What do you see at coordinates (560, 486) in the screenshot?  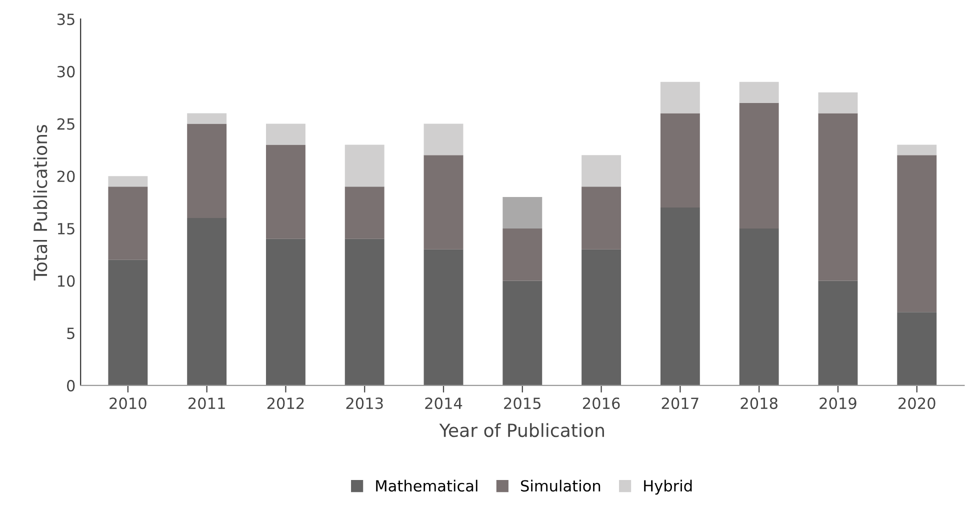 I see `legend-label: Simulation` at bounding box center [560, 486].